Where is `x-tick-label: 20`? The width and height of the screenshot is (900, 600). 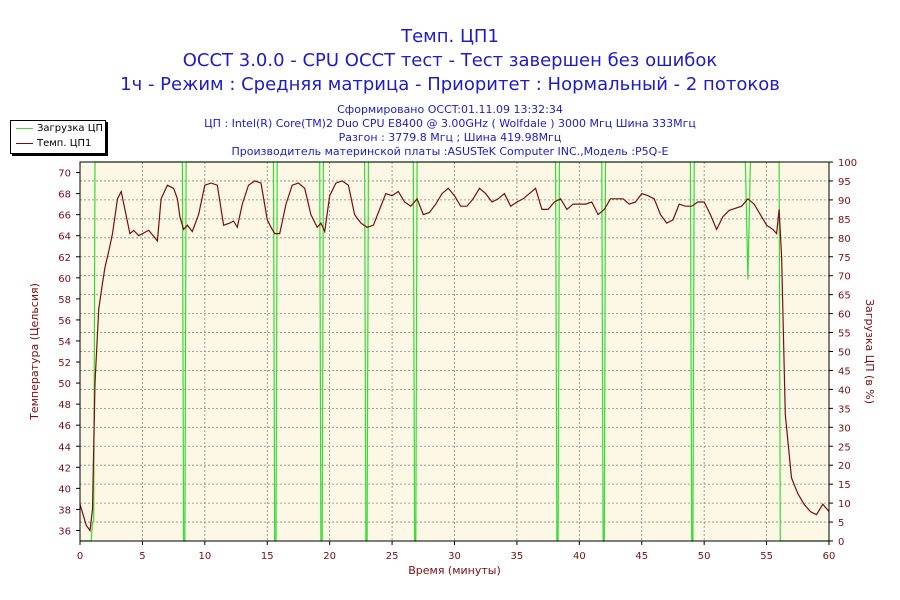 x-tick-label: 20 is located at coordinates (329, 556).